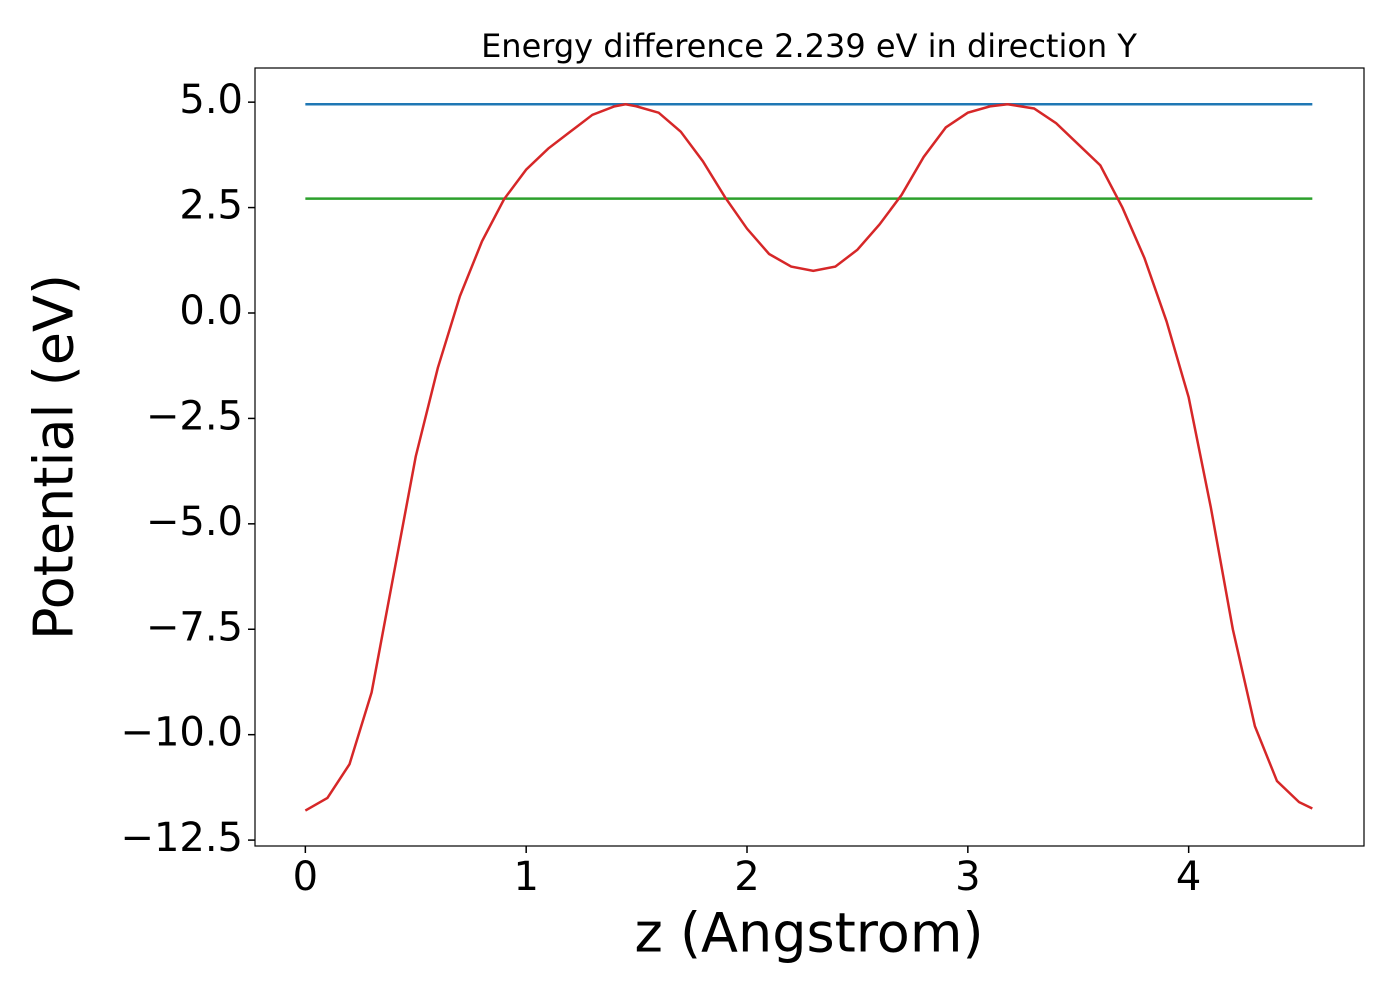  What do you see at coordinates (194, 627) in the screenshot?
I see `y-tick-label: −7.5` at bounding box center [194, 627].